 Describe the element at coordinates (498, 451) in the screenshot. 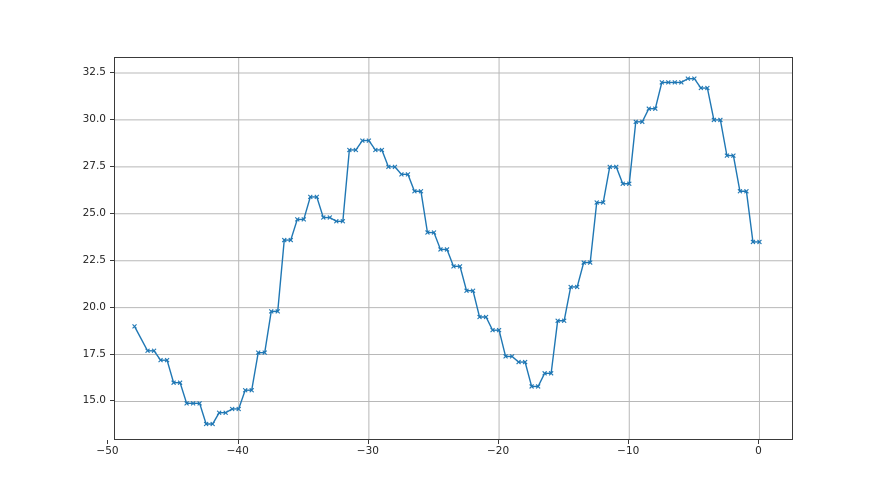

I see `x-tick-label: −20` at that location.